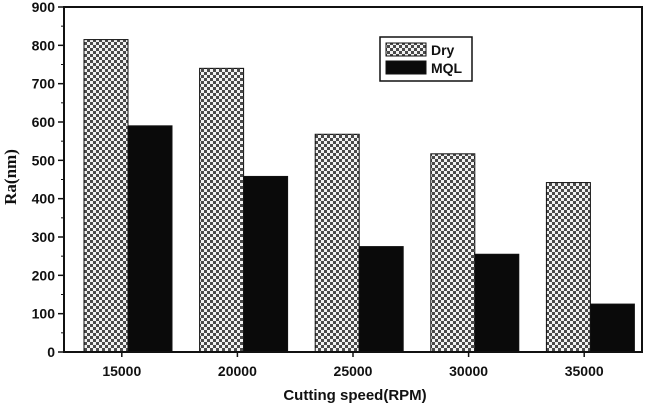 This screenshot has width=645, height=411. What do you see at coordinates (44, 7) in the screenshot?
I see `y-tick-label: 900` at bounding box center [44, 7].